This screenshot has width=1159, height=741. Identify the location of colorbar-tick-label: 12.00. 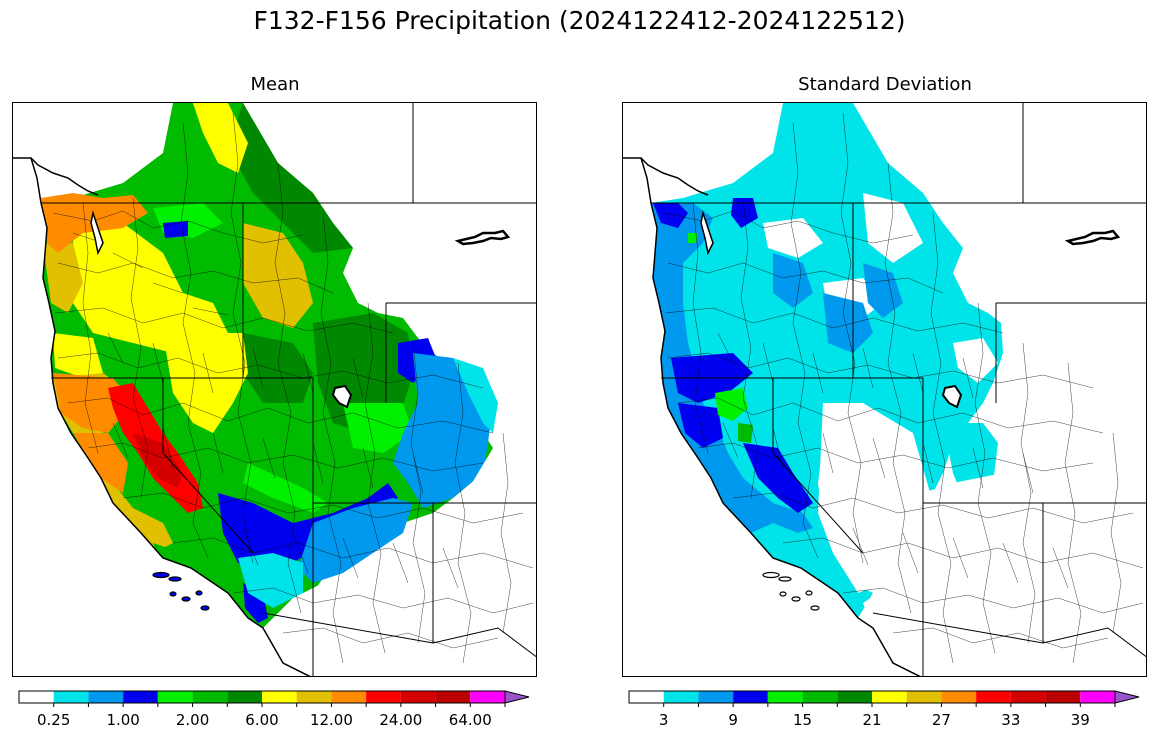
(331, 720).